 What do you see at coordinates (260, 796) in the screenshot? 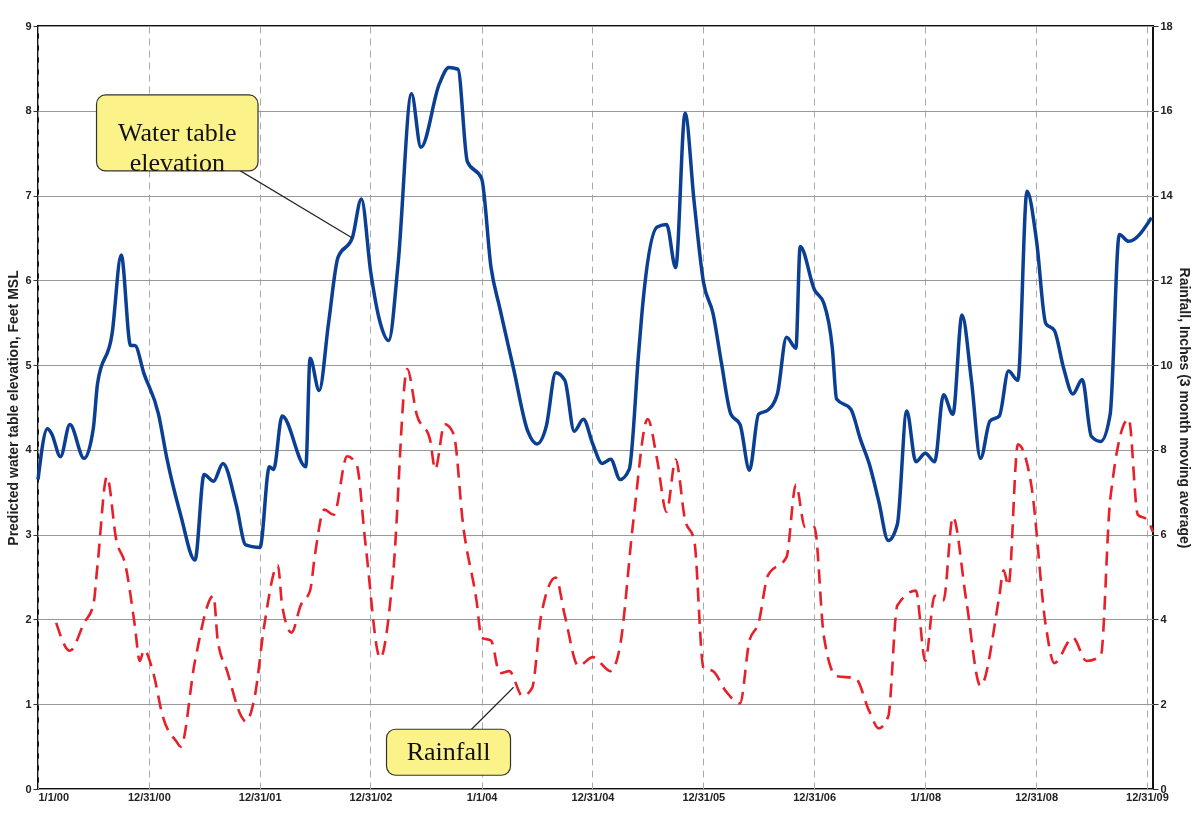
I see `x-tick-label: 12/31/01` at bounding box center [260, 796].